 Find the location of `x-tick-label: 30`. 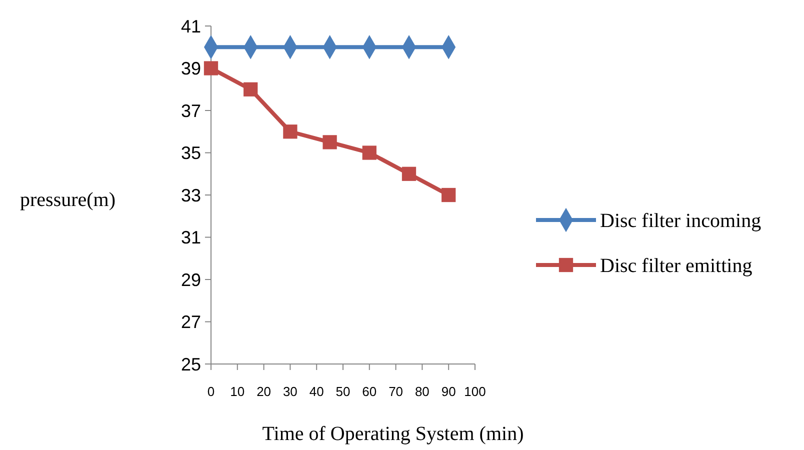

x-tick-label: 30 is located at coordinates (290, 391).